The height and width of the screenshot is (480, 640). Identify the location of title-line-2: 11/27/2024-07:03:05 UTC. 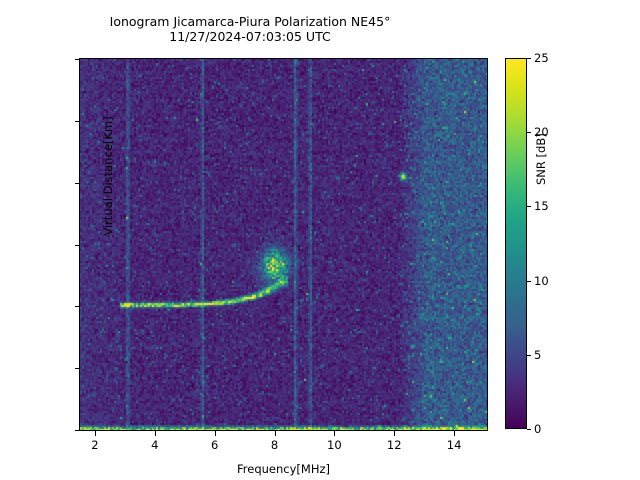
(250, 36).